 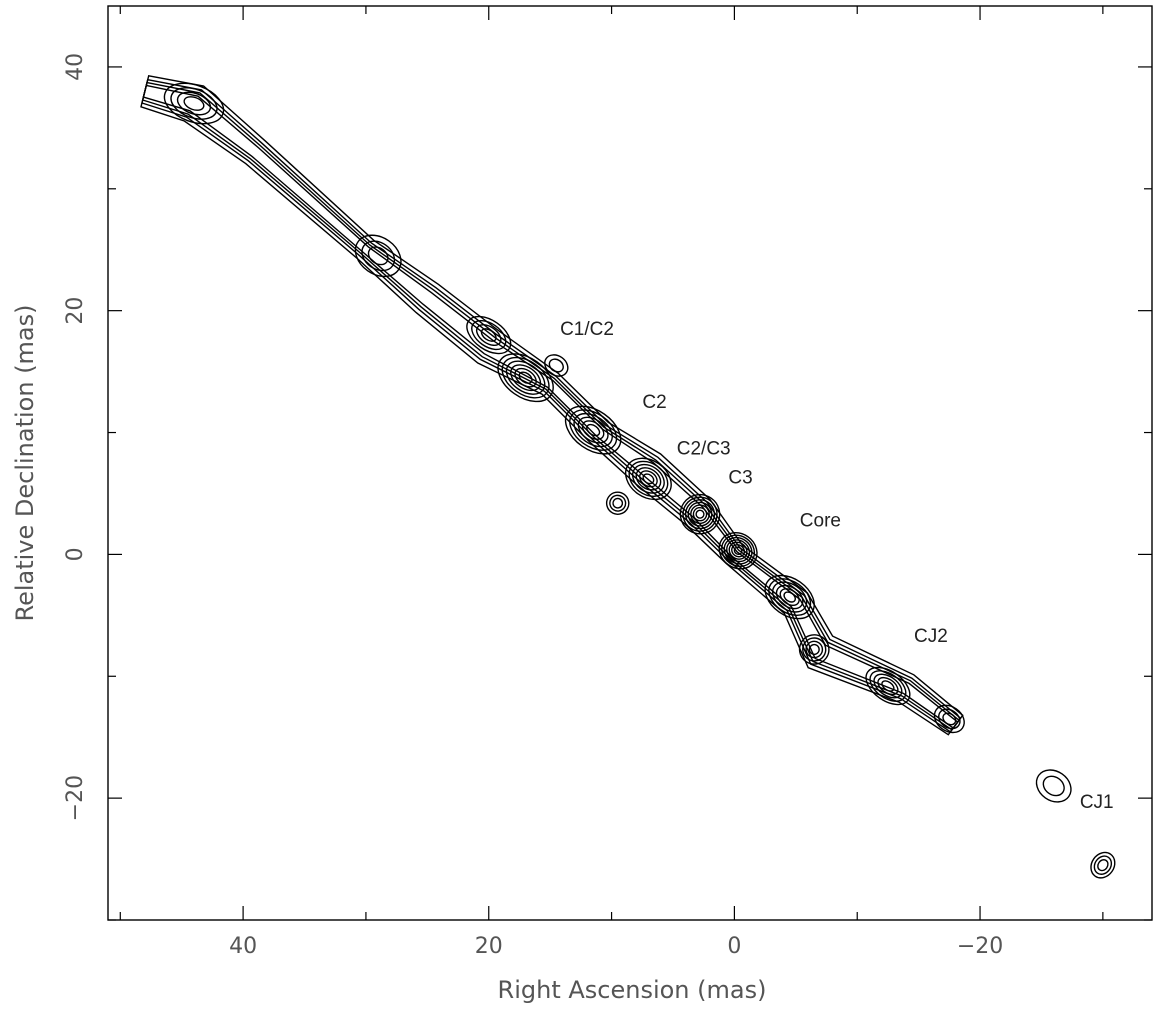 I want to click on x-tick-label: −20, so click(x=980, y=946).